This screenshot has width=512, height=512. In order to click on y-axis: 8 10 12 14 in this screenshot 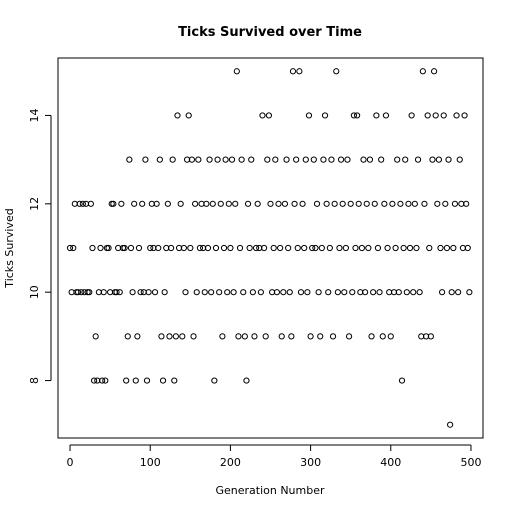, I will do `click(39, 246)`.